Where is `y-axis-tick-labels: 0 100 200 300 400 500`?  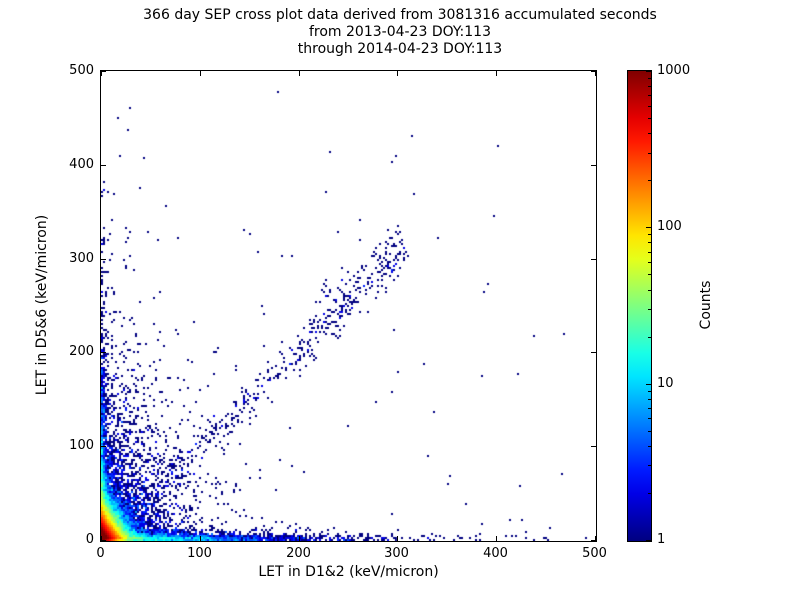
y-axis-tick-labels: 0 100 200 300 400 500 is located at coordinates (73, 305).